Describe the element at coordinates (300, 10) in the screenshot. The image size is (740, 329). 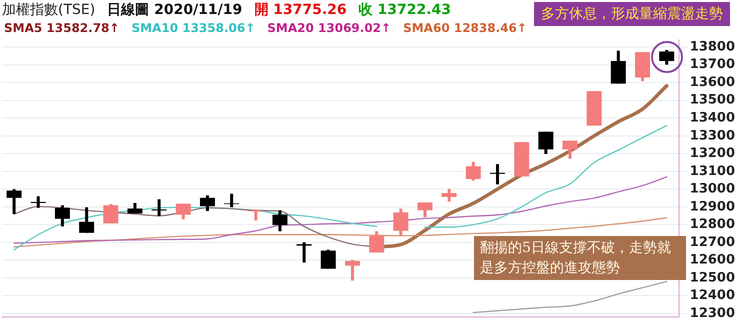
I see `text: 開 13775.26` at that location.